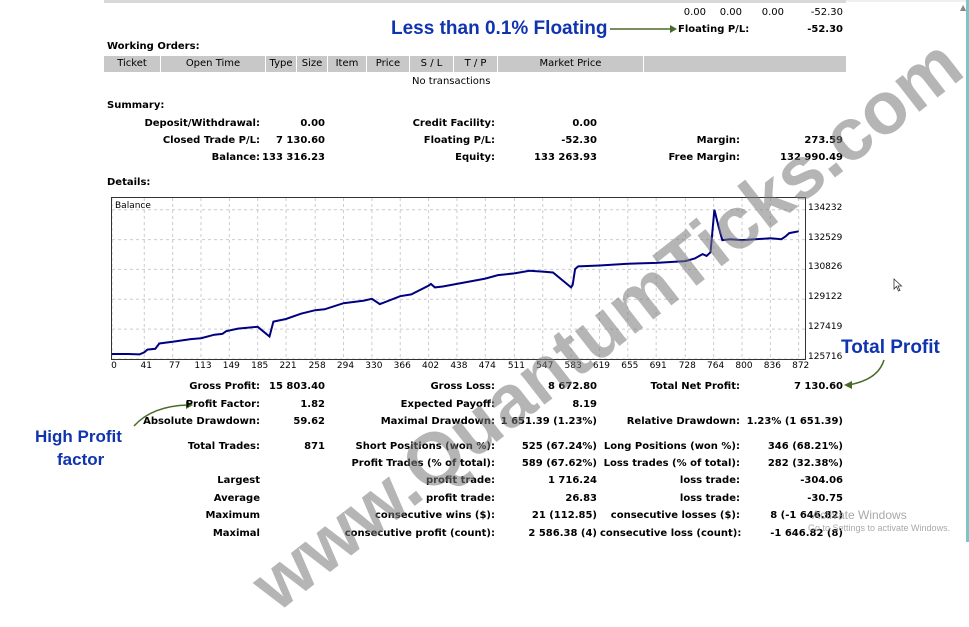  I want to click on scroll-up-icon: ▲, so click(963, 7).